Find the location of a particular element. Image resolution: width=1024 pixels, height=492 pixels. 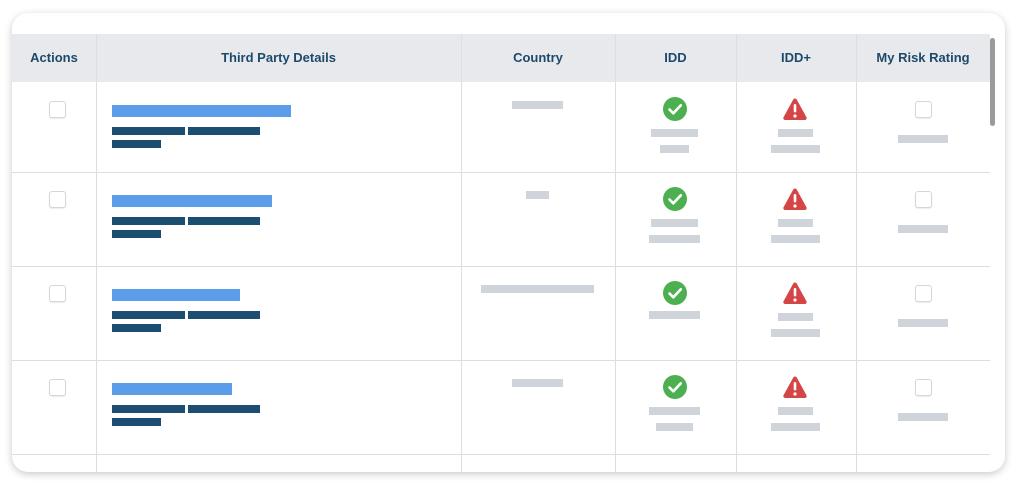

header-idd: IDD is located at coordinates (675, 57).